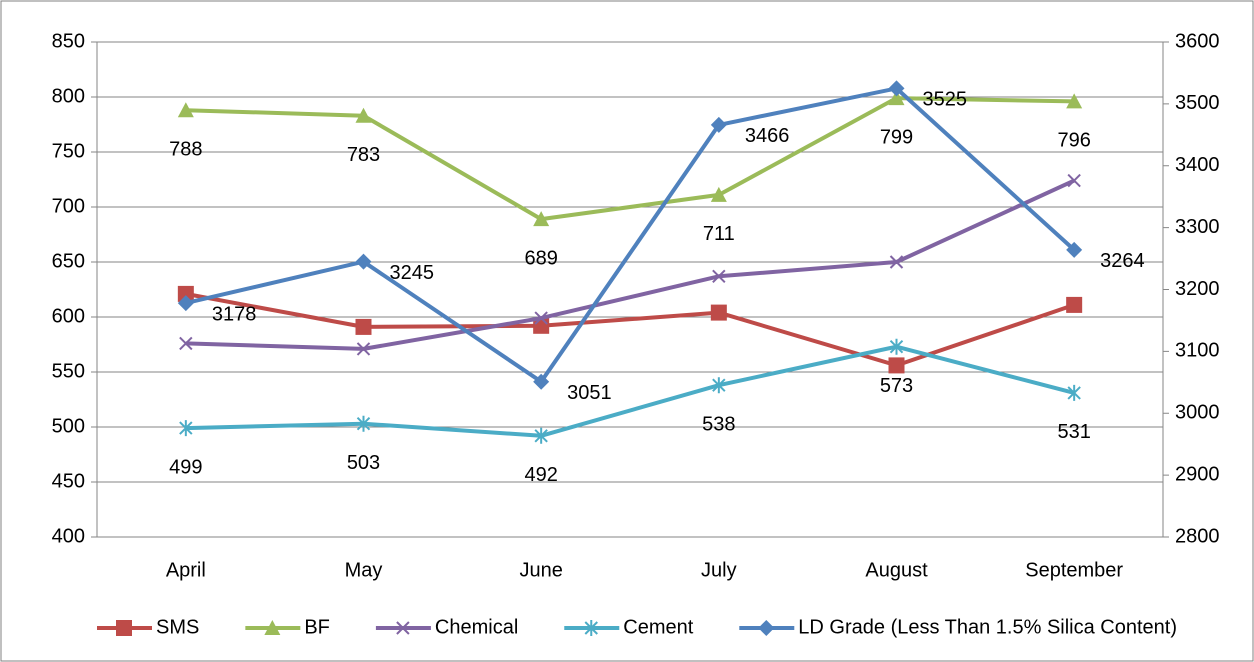 The width and height of the screenshot is (1254, 662). What do you see at coordinates (896, 570) in the screenshot?
I see `x-tick-label: August` at bounding box center [896, 570].